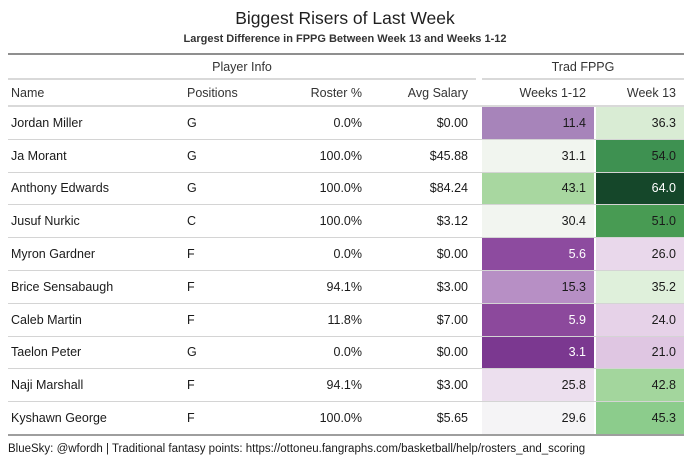 Image resolution: width=690 pixels, height=456 pixels. Describe the element at coordinates (39, 155) in the screenshot. I see `player-name-cell: Ja Morant` at that location.